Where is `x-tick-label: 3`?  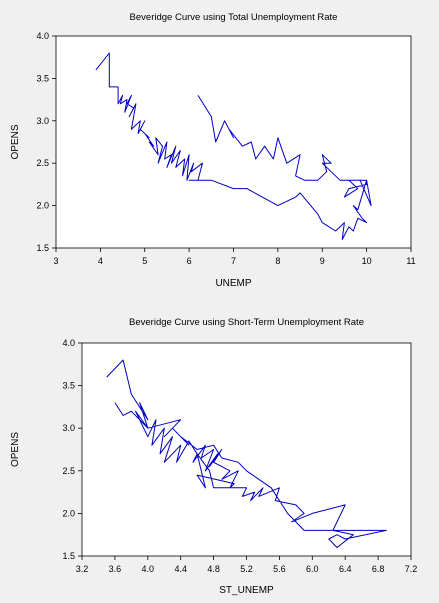
x-tick-label: 3 is located at coordinates (55, 261).